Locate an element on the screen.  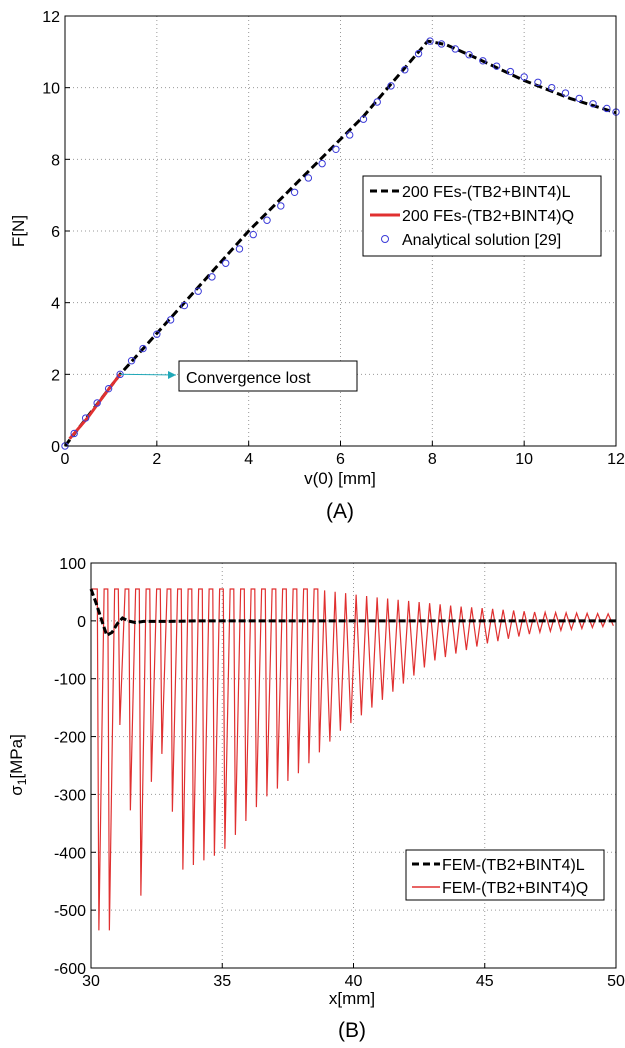
y-tick-label: -300 is located at coordinates (70, 795).